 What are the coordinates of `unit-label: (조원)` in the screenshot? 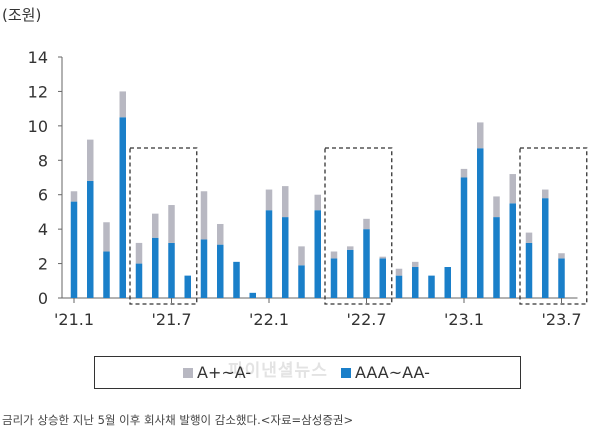 It's located at (21, 15).